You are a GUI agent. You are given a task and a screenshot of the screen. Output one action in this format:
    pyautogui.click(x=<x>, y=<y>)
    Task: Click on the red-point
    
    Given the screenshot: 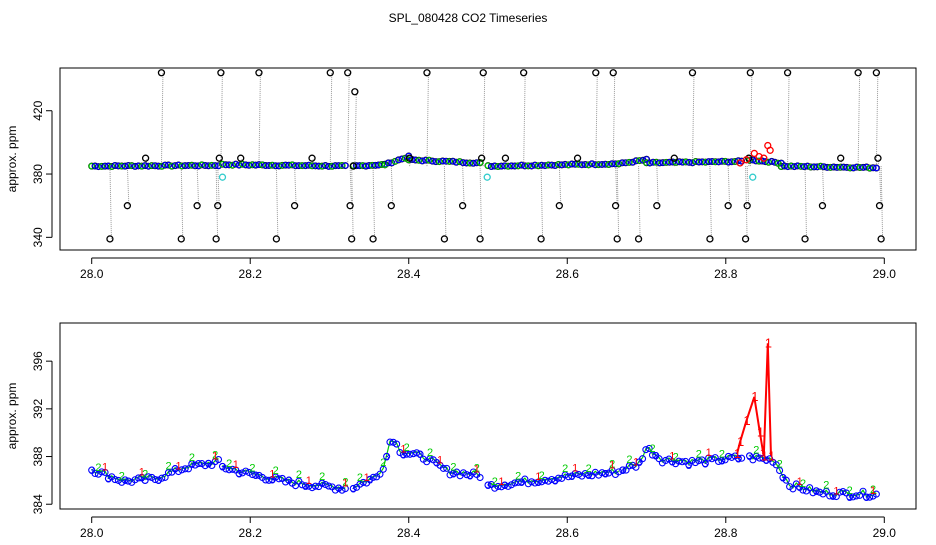 What is the action you would take?
    pyautogui.click(x=770, y=150)
    